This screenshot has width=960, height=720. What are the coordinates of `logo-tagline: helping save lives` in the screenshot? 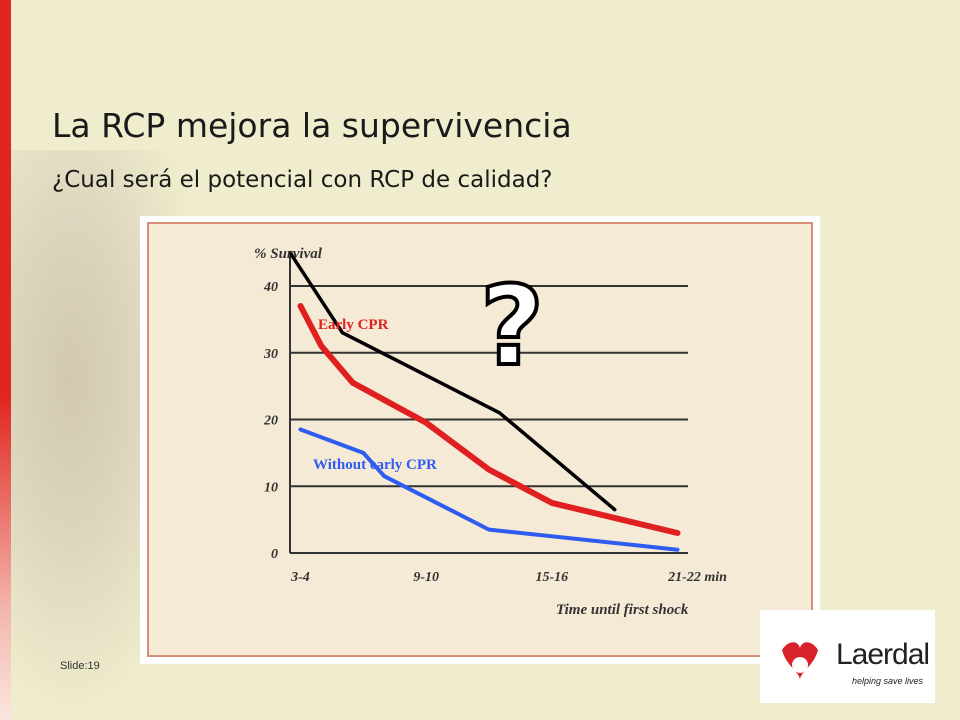 It's located at (888, 681).